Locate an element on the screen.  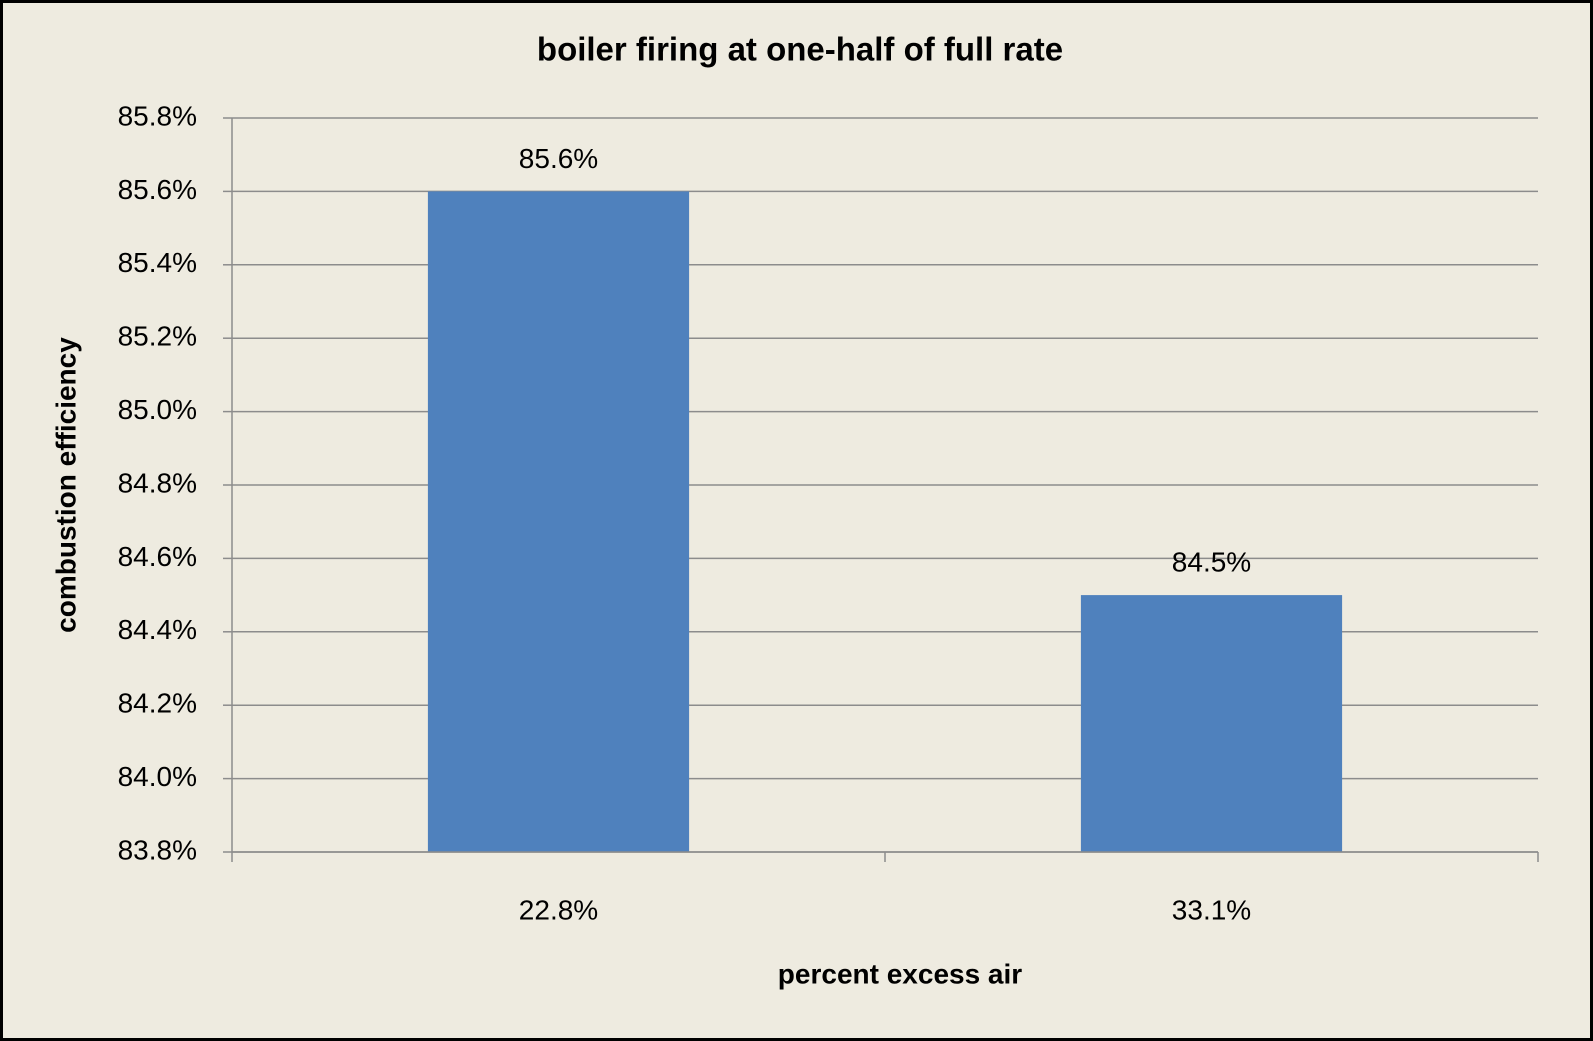
y-tick-label: 85.0% is located at coordinates (157, 409).